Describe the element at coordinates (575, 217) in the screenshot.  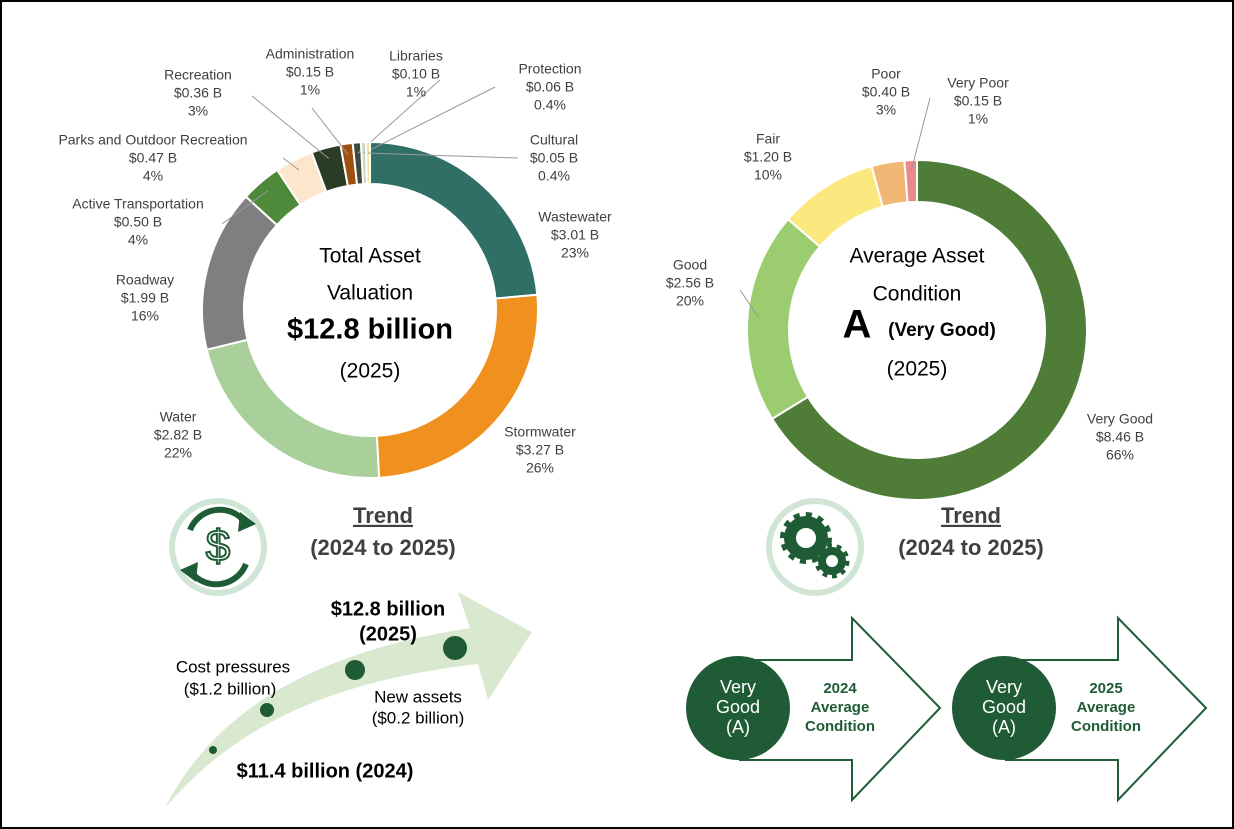
I see `segment-name: Wastewater` at that location.